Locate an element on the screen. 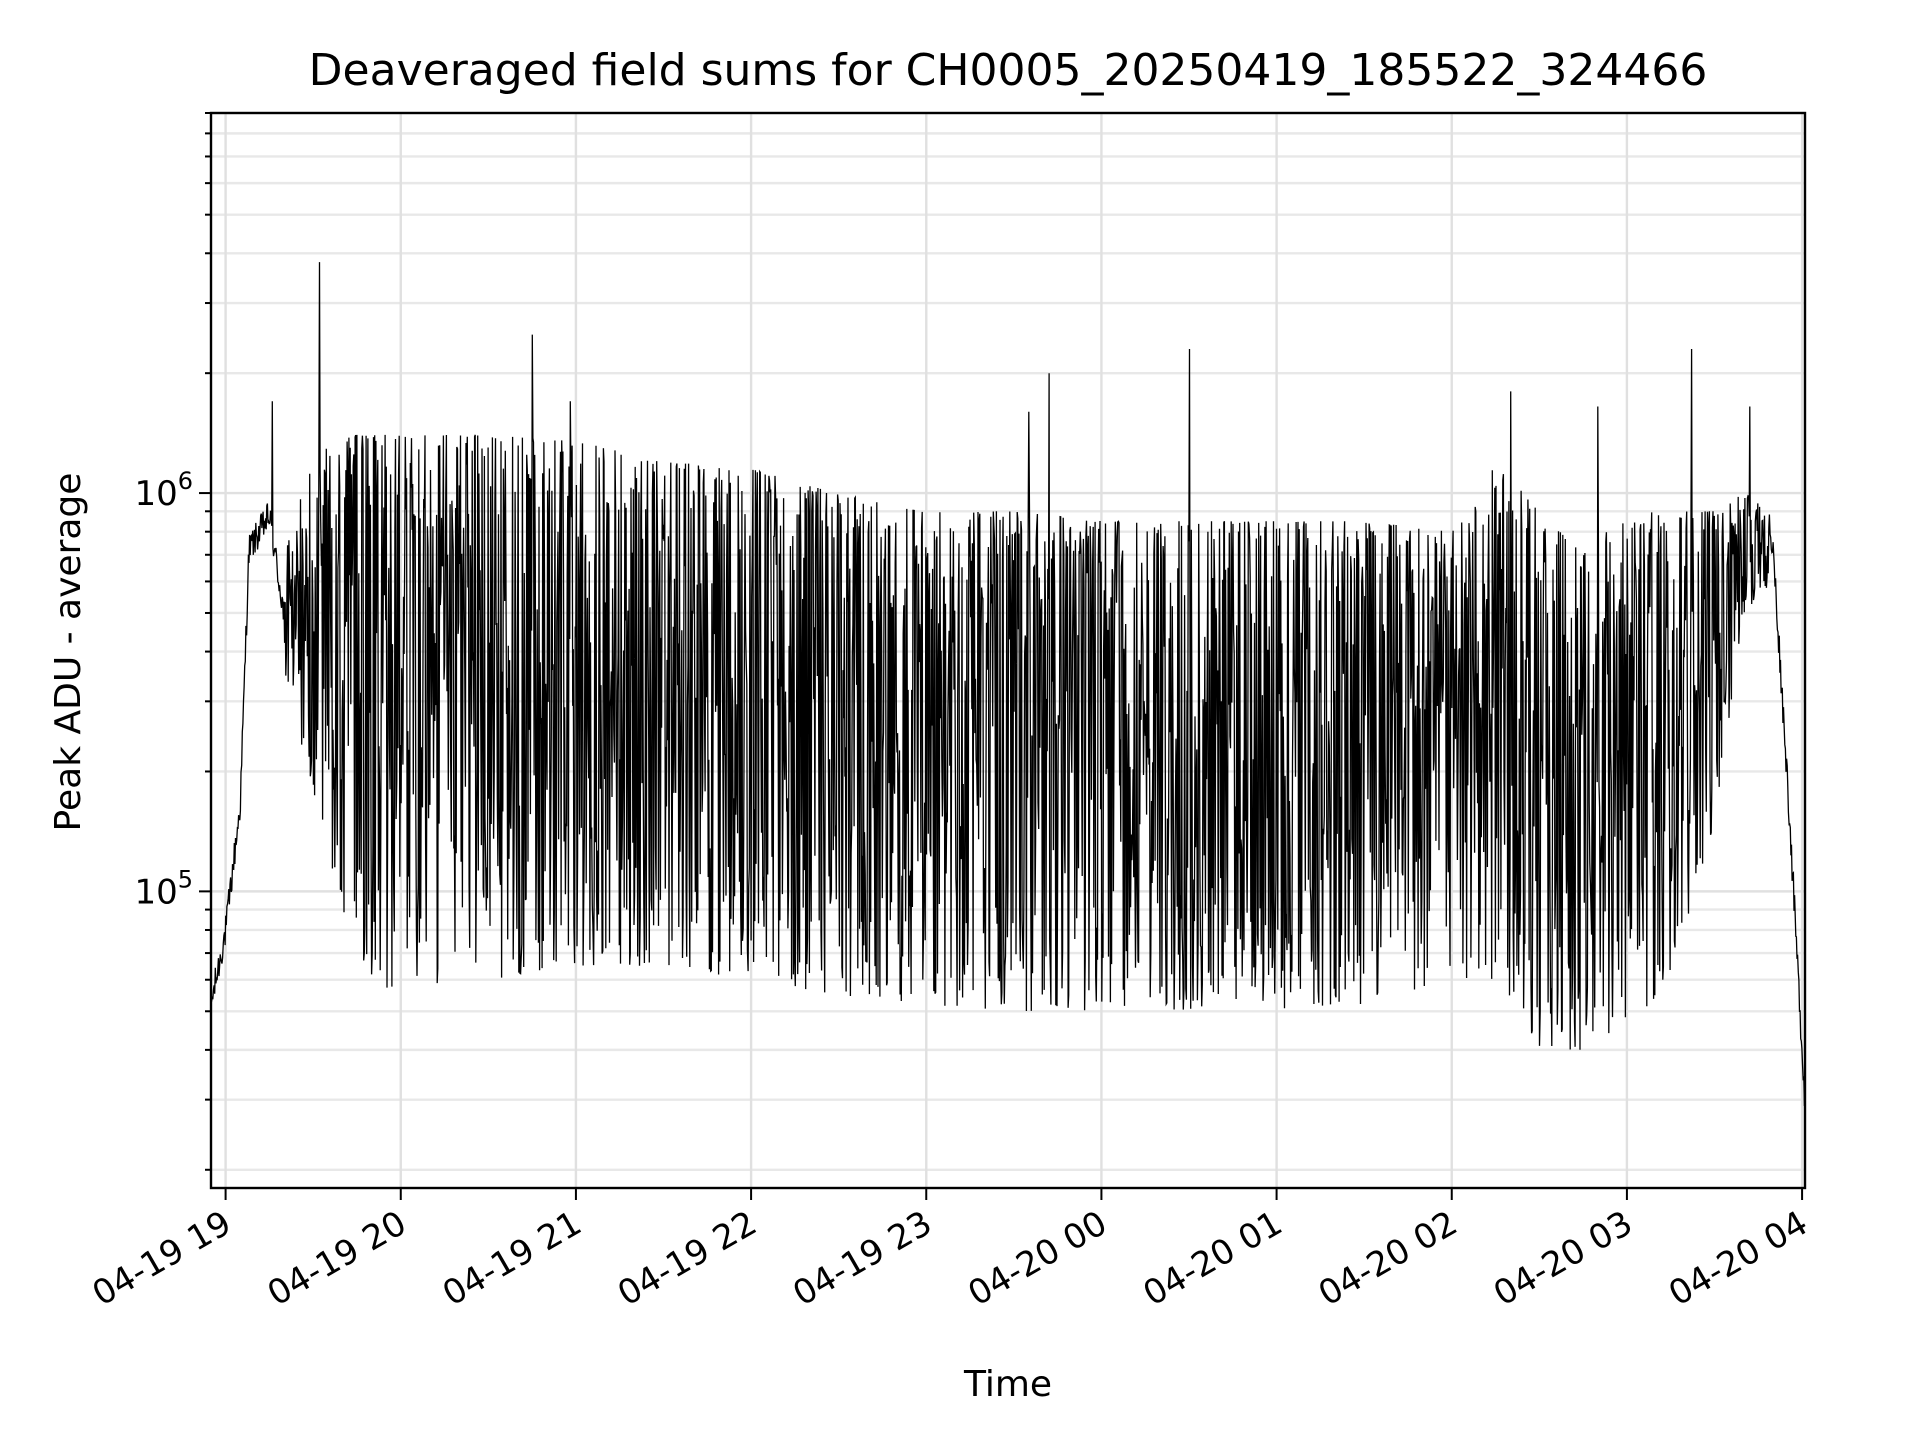 This screenshot has width=1920, height=1440. x-axis-label: Time is located at coordinates (1007, 1384).